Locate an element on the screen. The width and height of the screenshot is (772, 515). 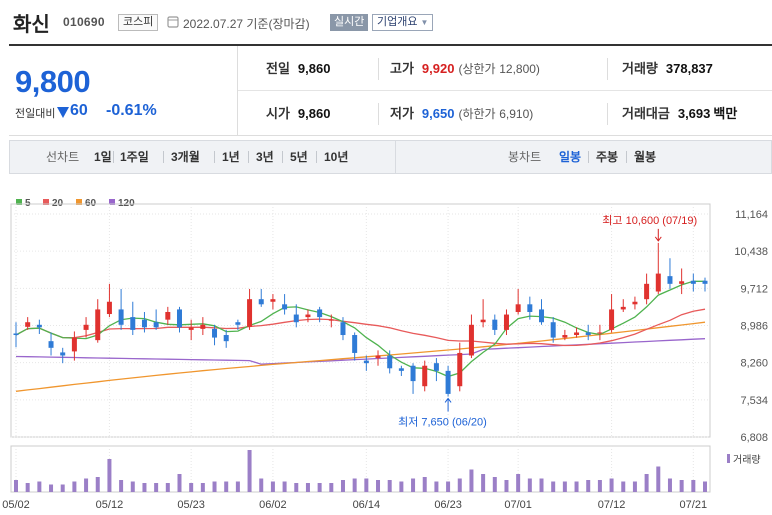
candle-weekly: 주봉 is located at coordinates (607, 157).